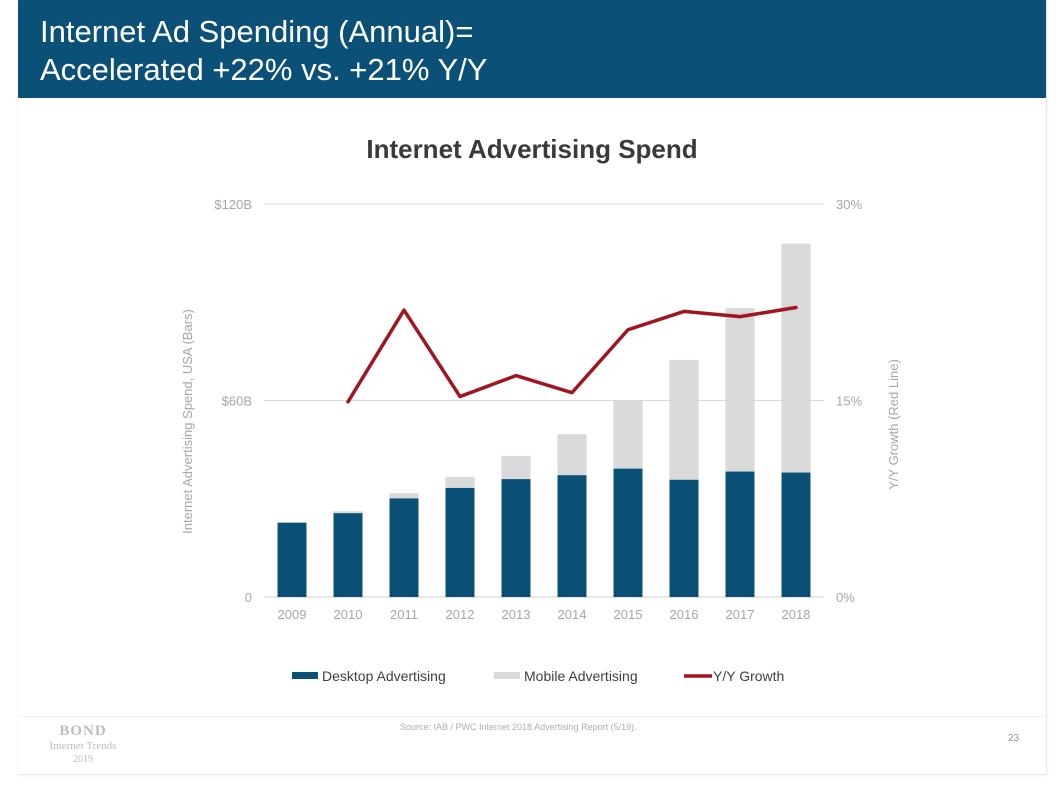  Describe the element at coordinates (507, 675) in the screenshot. I see `legend-swatch-mobile` at that location.